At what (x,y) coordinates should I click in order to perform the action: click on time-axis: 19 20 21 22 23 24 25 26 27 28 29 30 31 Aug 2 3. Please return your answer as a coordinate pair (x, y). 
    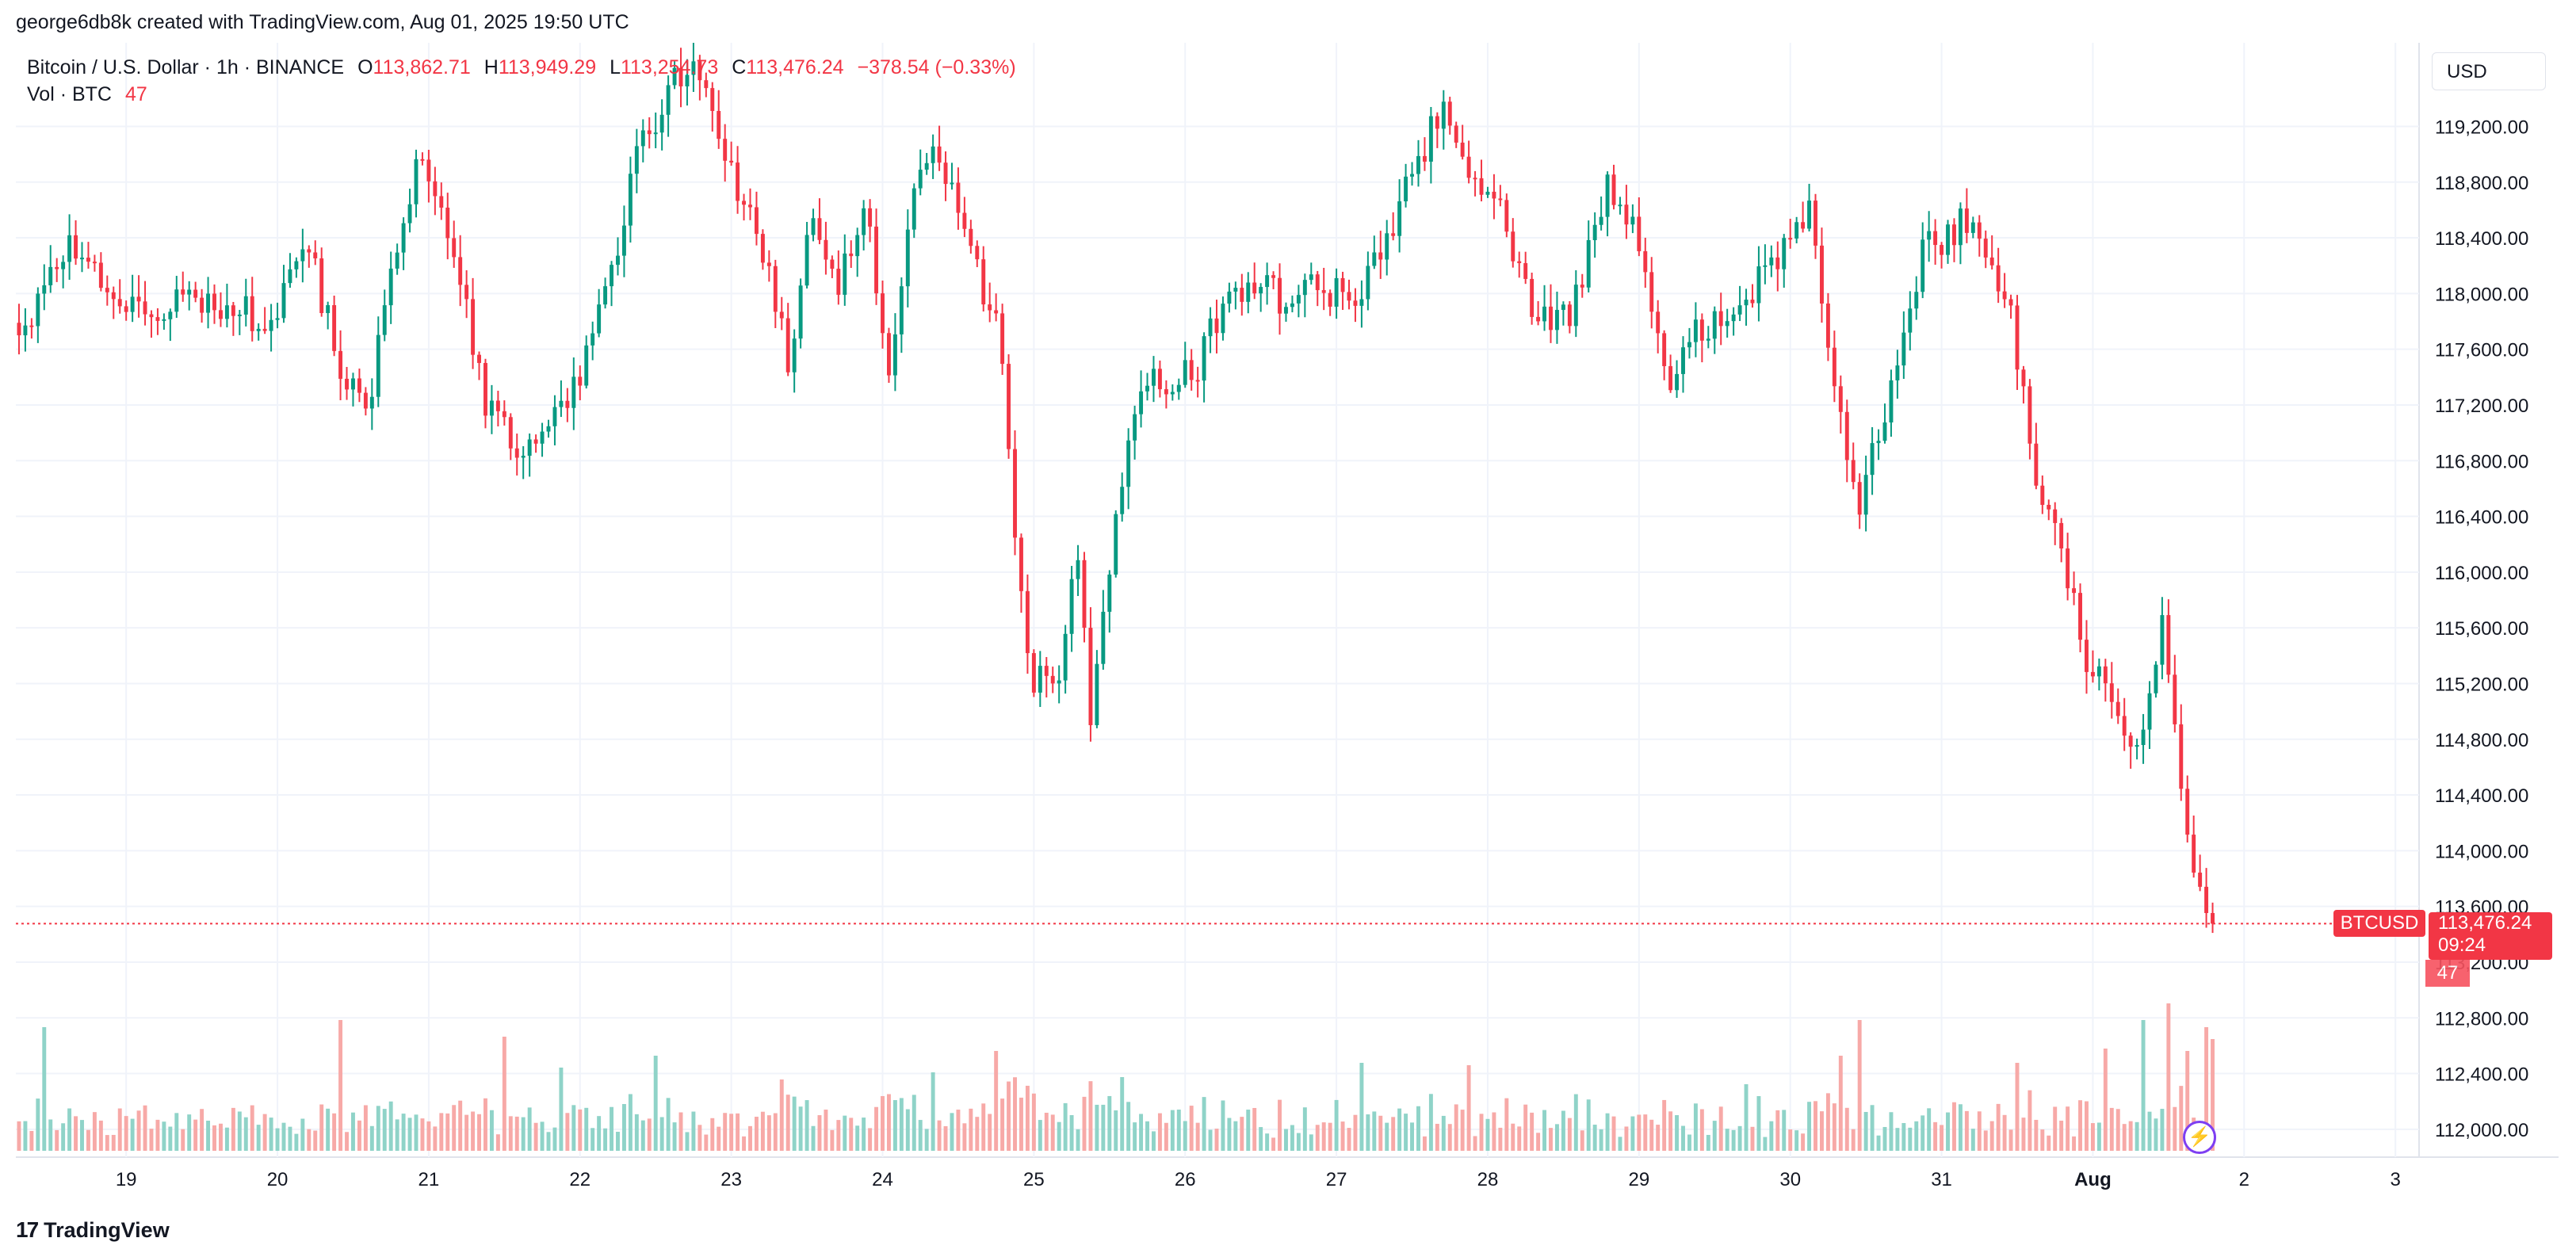
    Looking at the image, I should click on (1258, 1179).